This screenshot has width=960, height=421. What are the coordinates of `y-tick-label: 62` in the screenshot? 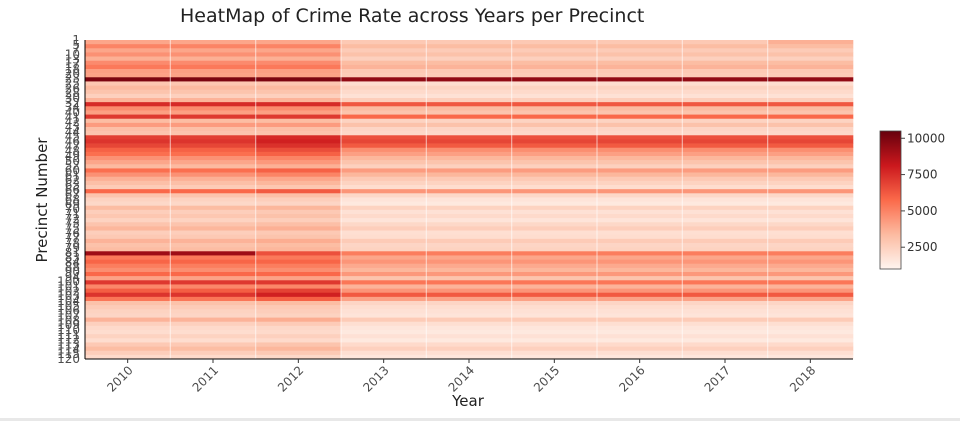 It's located at (72, 180).